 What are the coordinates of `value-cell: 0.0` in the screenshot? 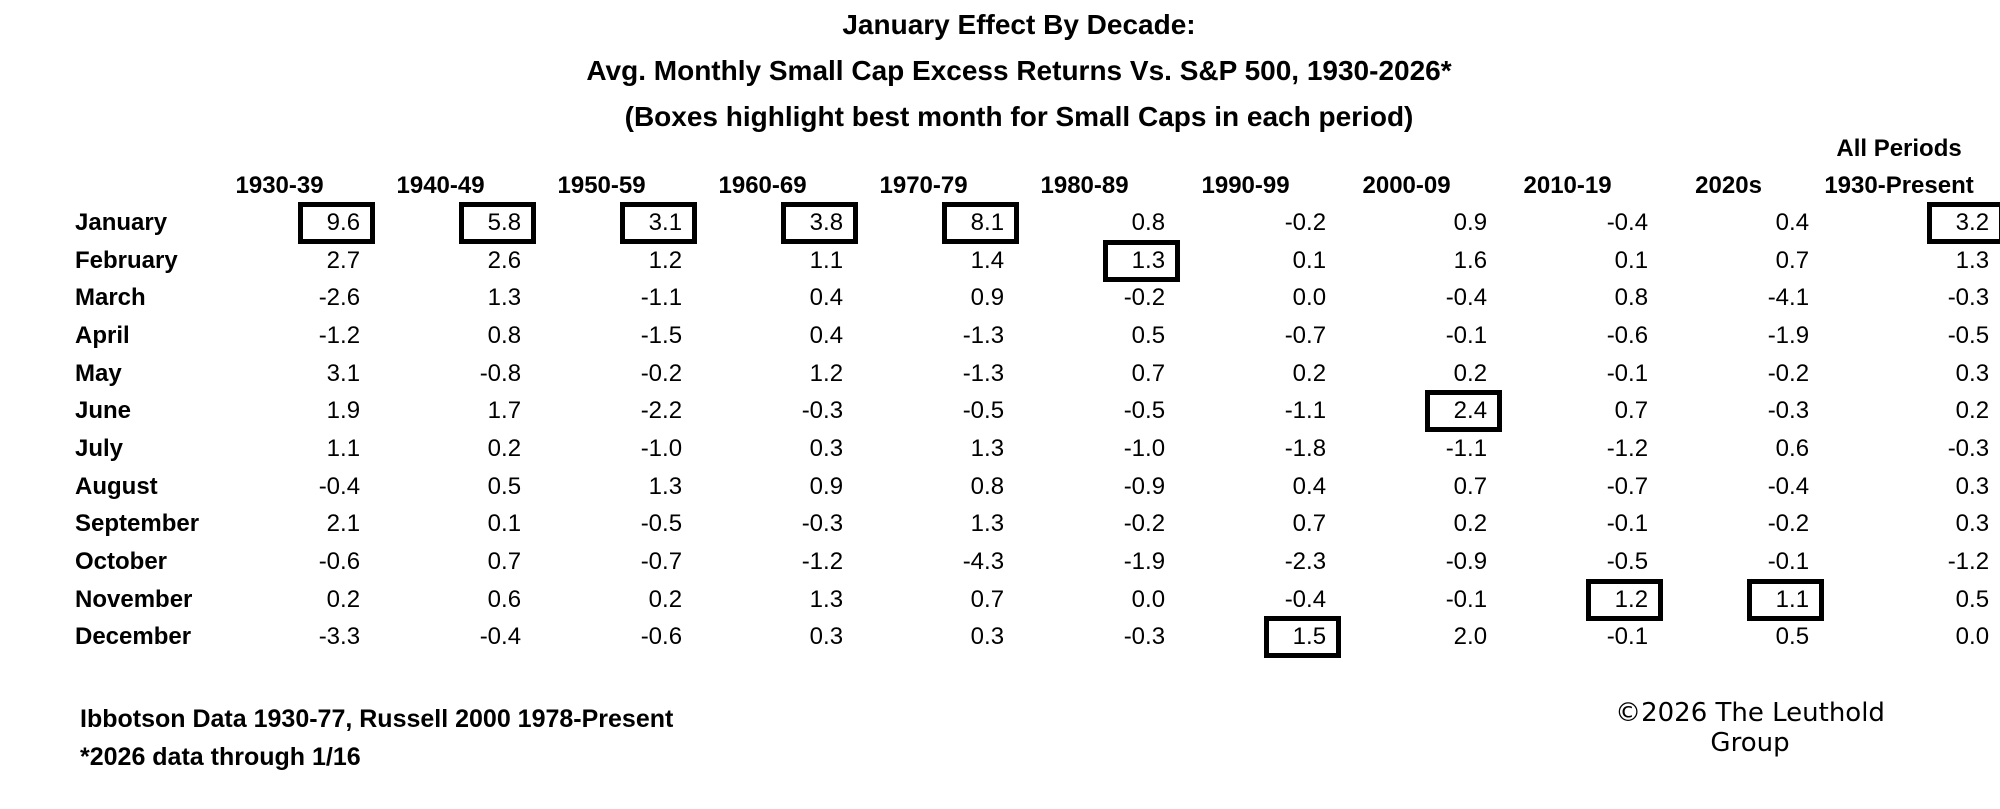 It's located at (1899, 638).